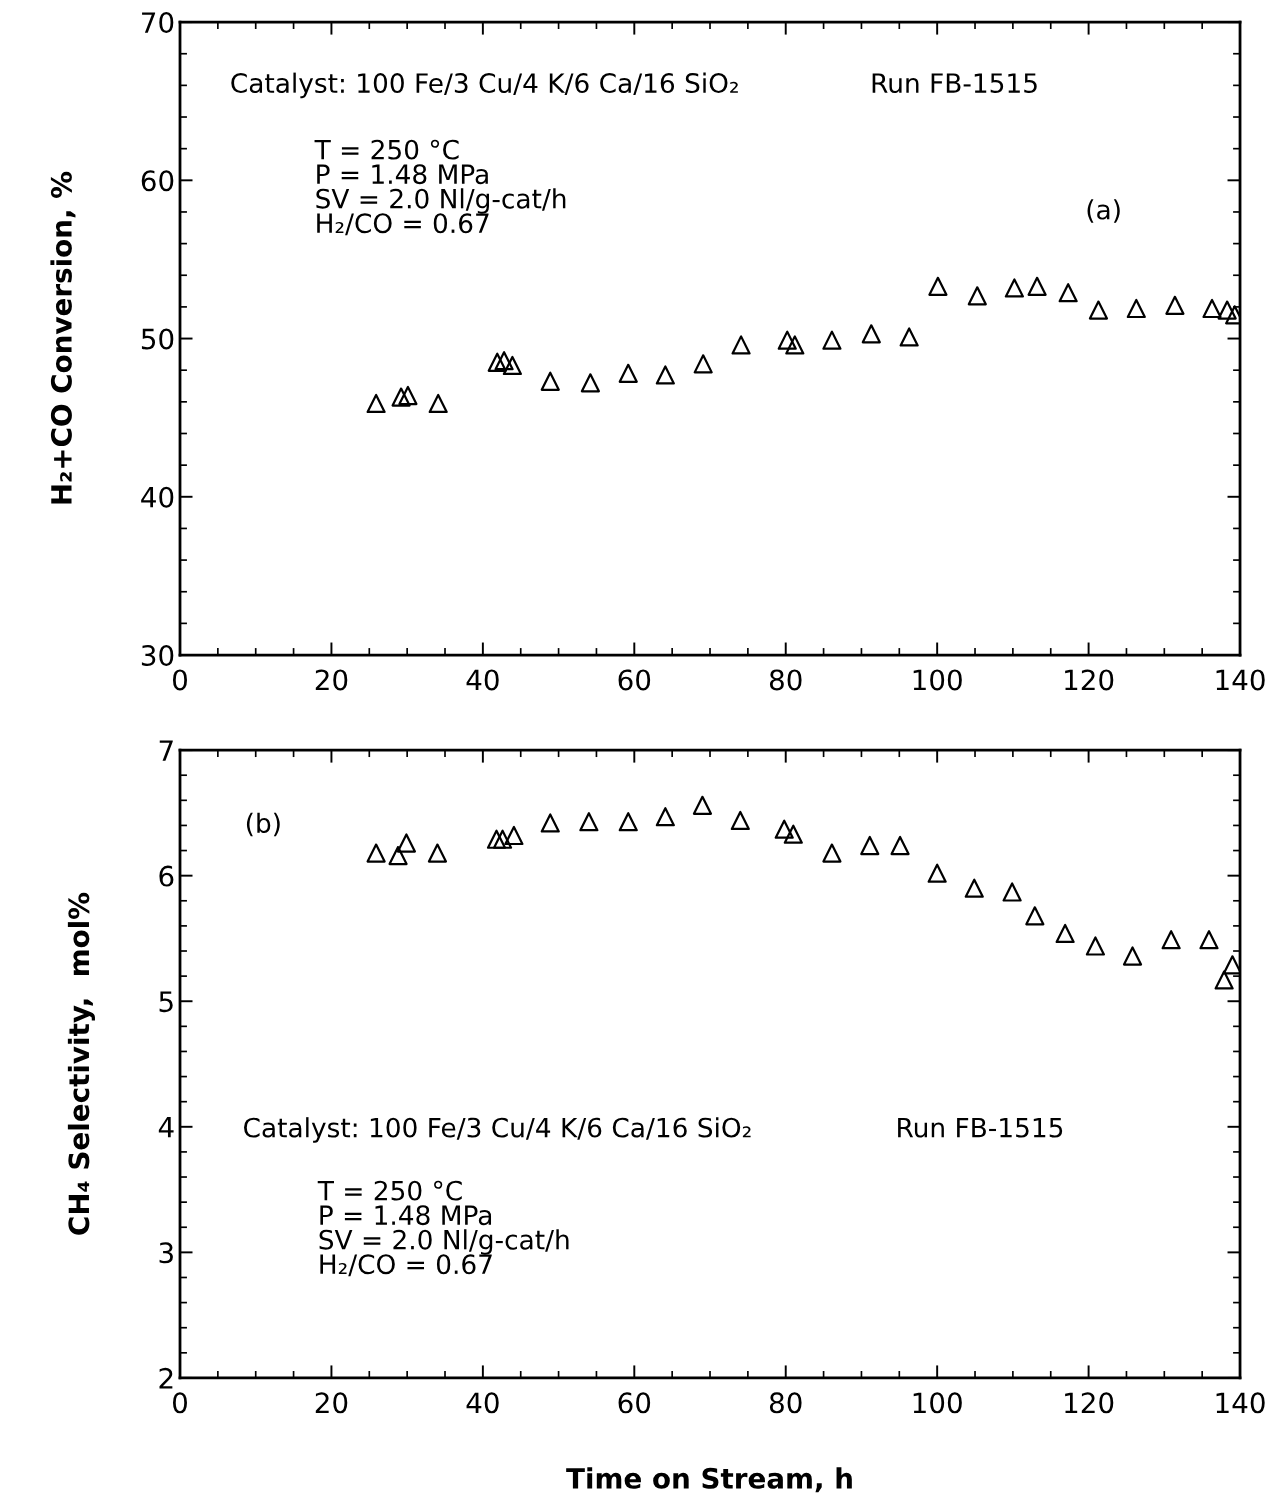  What do you see at coordinates (81, 1063) in the screenshot?
I see `y-axis-title: CH₄ Selectivity, mol%` at bounding box center [81, 1063].